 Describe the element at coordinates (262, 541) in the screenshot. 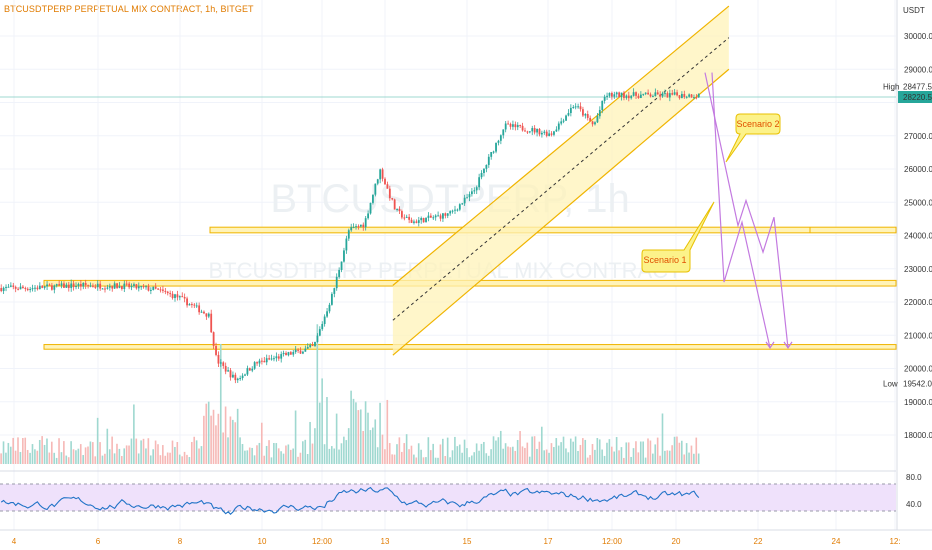

I see `time-tick: 10` at that location.